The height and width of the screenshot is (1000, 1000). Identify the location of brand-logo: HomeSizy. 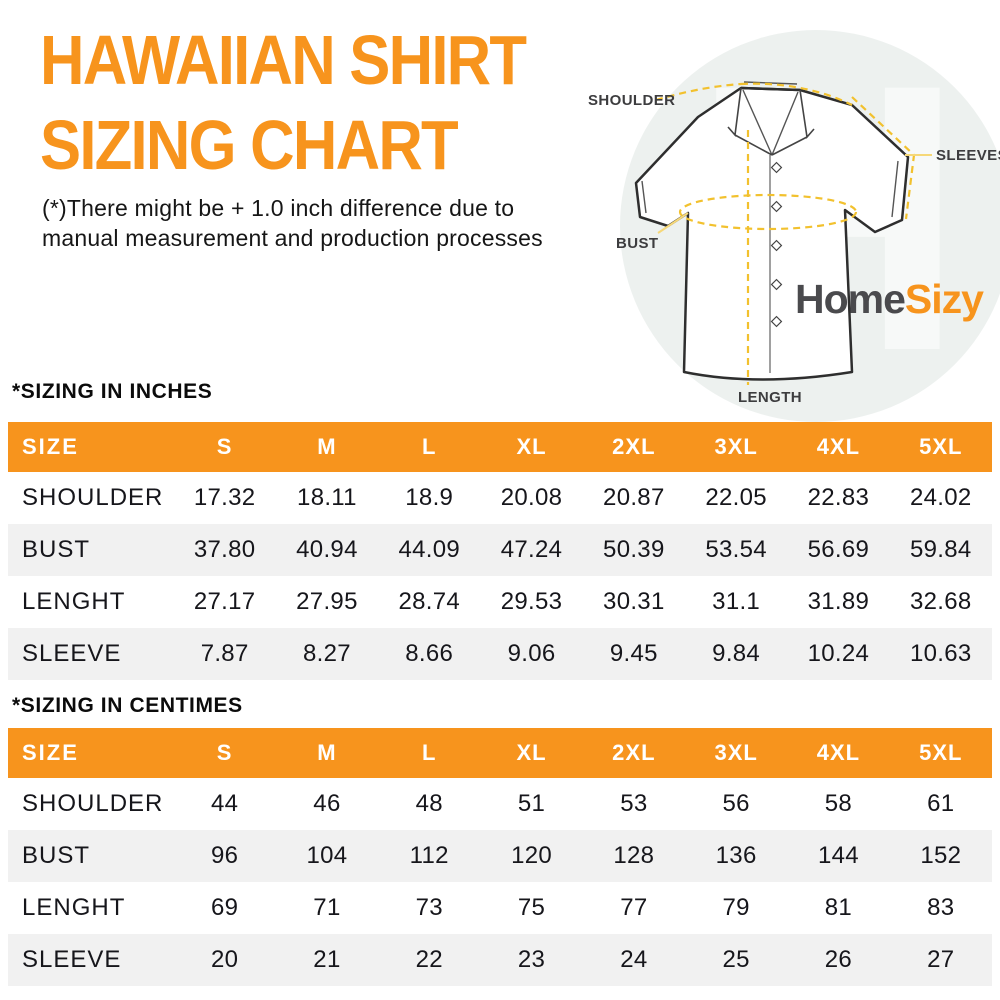
(889, 299).